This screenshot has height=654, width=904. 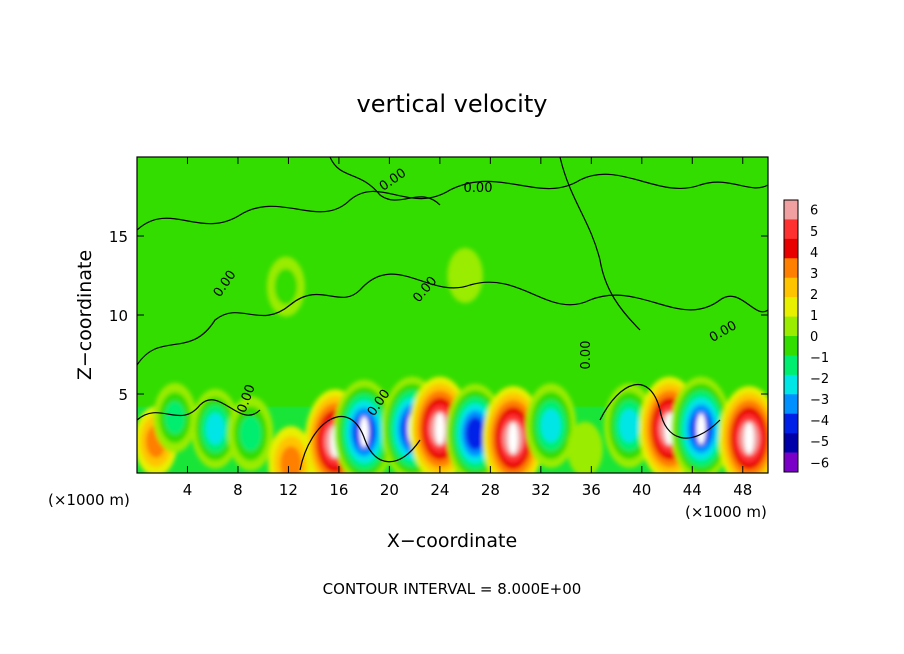 What do you see at coordinates (814, 232) in the screenshot?
I see `colorbar-label: 5` at bounding box center [814, 232].